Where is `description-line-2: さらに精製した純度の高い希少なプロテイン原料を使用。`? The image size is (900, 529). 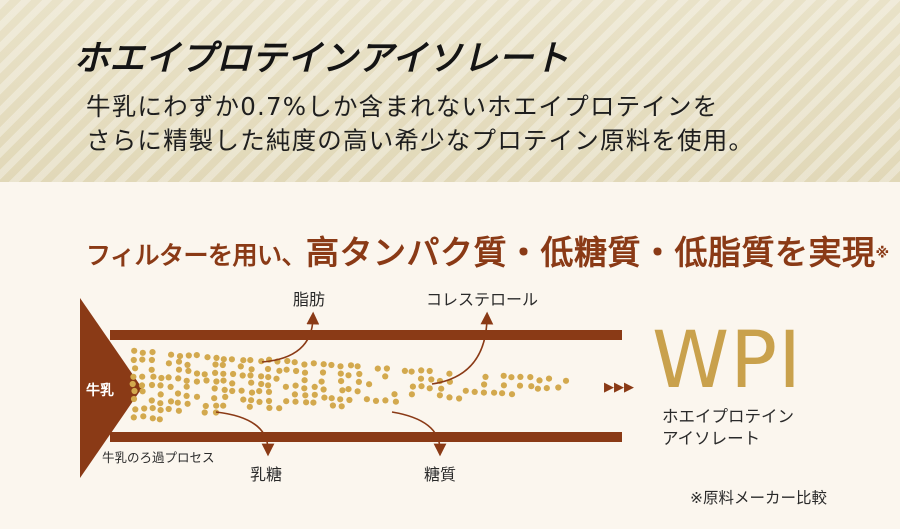 description-line-2: さらに精製した純度の高い希少なプロテイン原料を使用。 is located at coordinates (420, 140).